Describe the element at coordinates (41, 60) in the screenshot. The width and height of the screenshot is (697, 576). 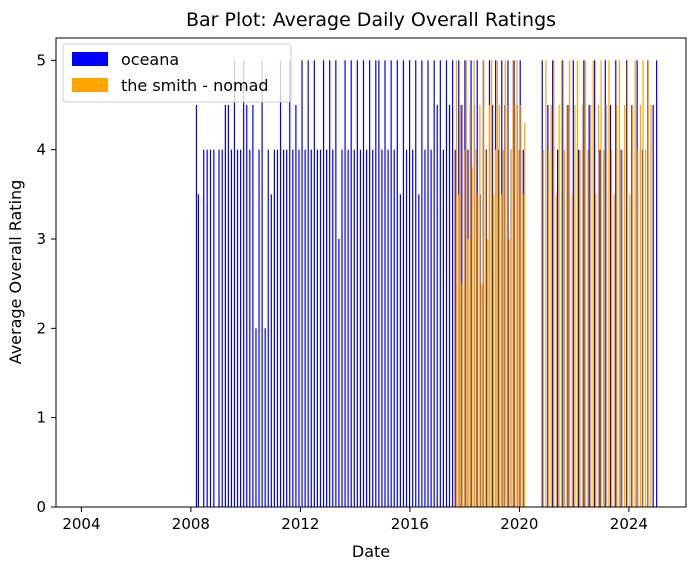
I see `y-tick-label: 5` at that location.